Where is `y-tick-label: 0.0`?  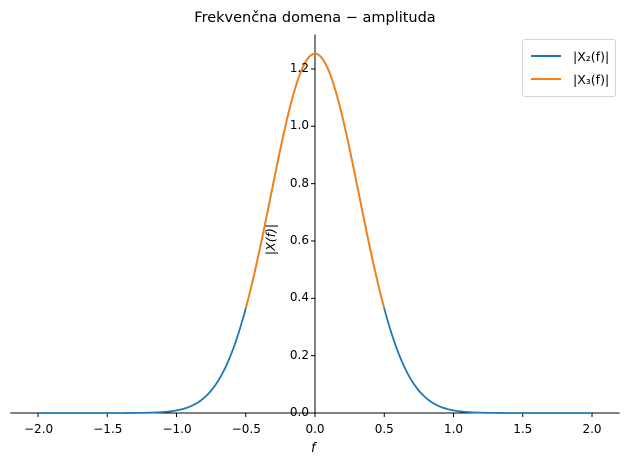
y-tick-label: 0.0 is located at coordinates (299, 412).